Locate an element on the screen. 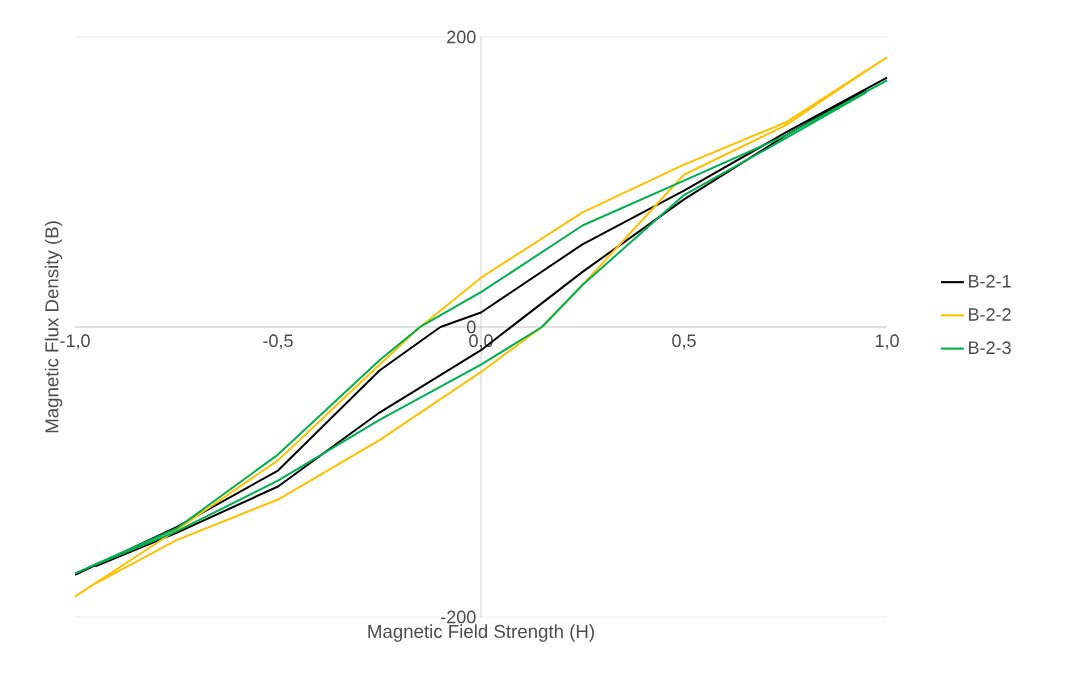 The height and width of the screenshot is (684, 1068). x-tick-label: -0,5 is located at coordinates (278, 342).